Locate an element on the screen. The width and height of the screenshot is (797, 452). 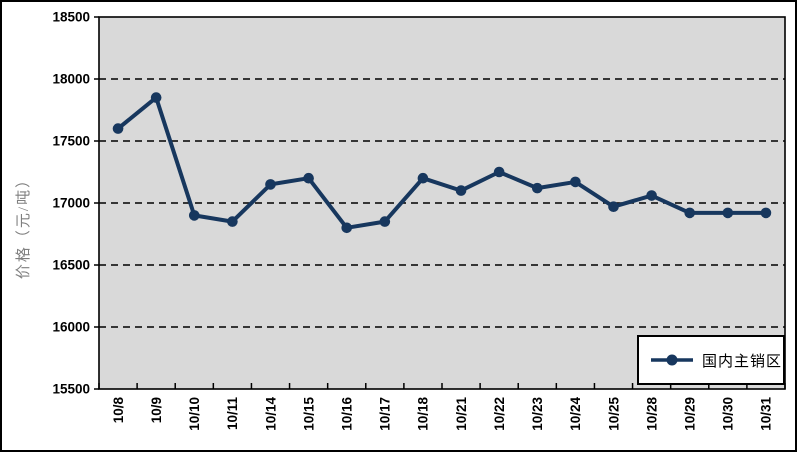
x-tick-label-10/28: 10/28 is located at coordinates (651, 414).